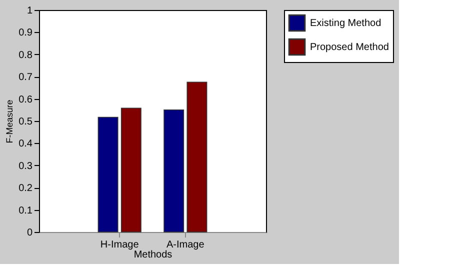  Describe the element at coordinates (153, 255) in the screenshot. I see `x-axis-title: Methods` at that location.